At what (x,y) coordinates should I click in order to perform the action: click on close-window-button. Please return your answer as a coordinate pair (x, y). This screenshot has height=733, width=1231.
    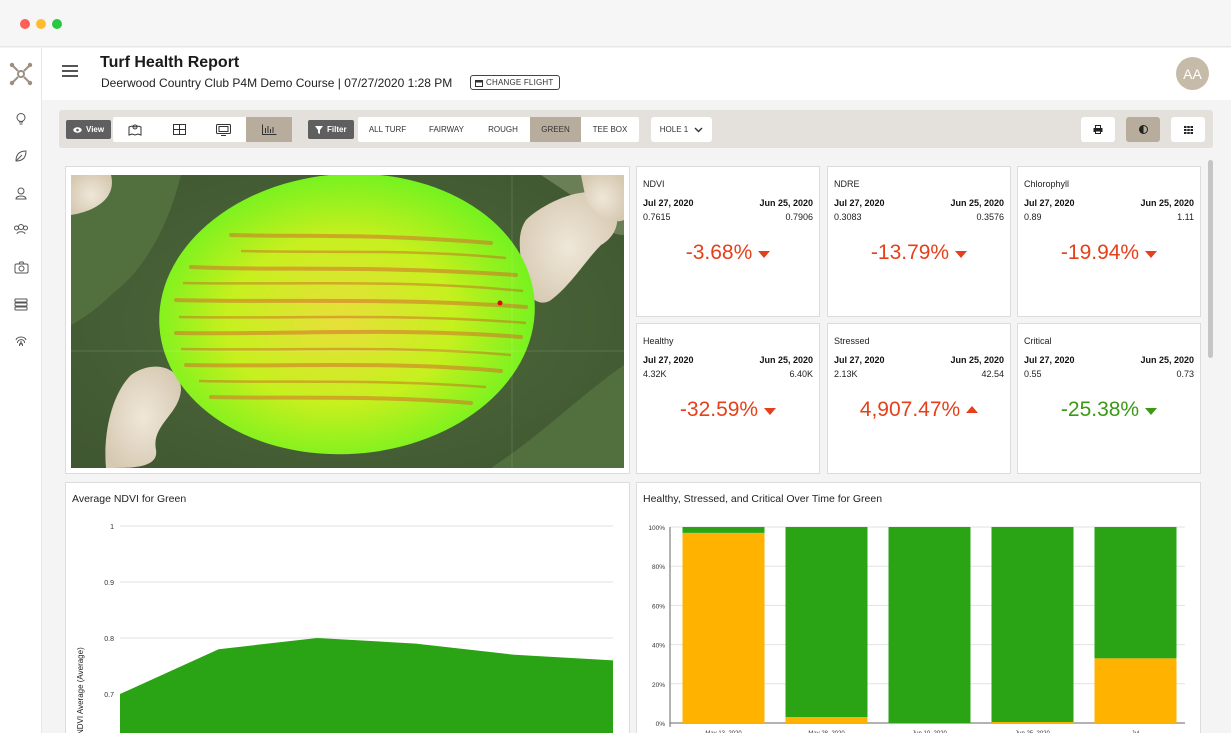
    Looking at the image, I should click on (25, 24).